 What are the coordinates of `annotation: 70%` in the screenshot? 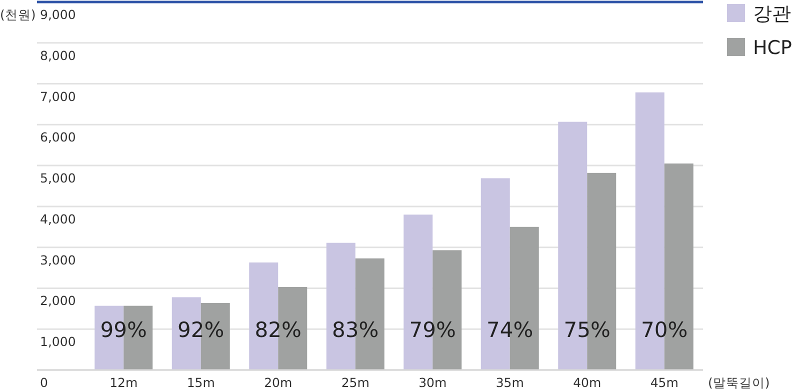 It's located at (664, 330).